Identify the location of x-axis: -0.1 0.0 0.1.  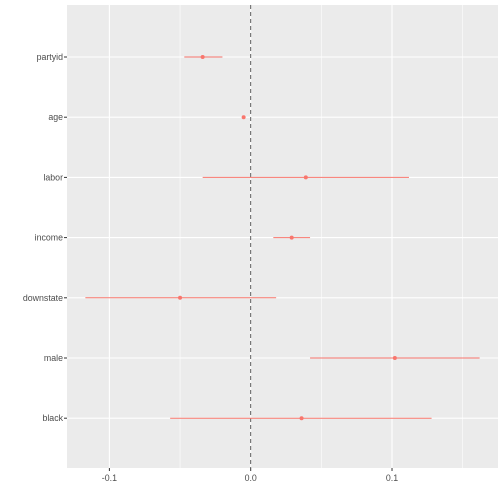
(250, 475).